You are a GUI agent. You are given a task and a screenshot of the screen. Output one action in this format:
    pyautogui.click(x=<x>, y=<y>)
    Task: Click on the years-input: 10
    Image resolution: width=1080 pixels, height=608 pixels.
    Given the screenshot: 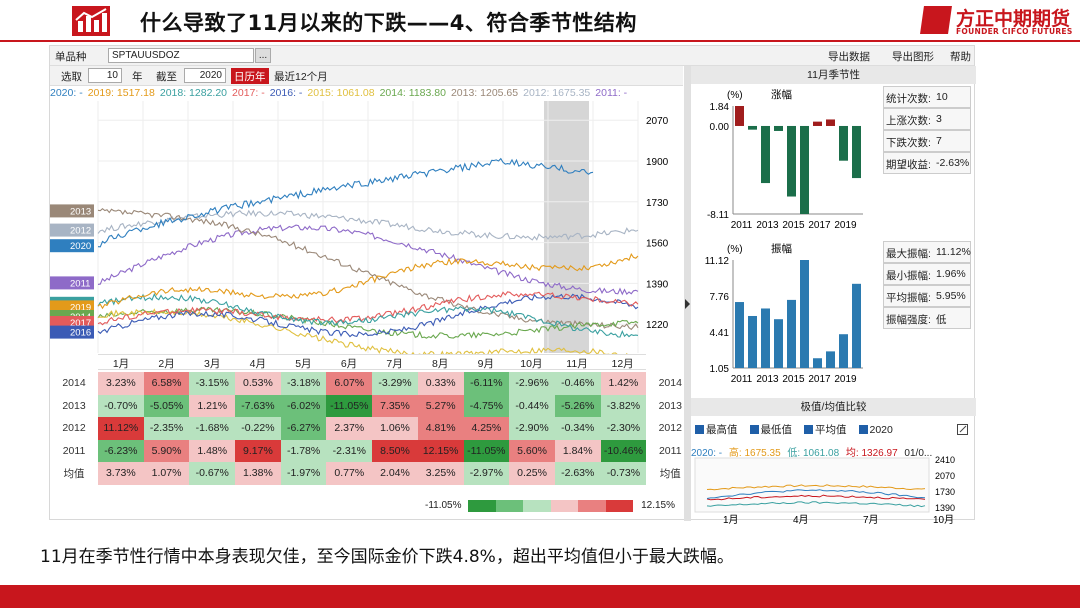 What is the action you would take?
    pyautogui.click(x=105, y=75)
    